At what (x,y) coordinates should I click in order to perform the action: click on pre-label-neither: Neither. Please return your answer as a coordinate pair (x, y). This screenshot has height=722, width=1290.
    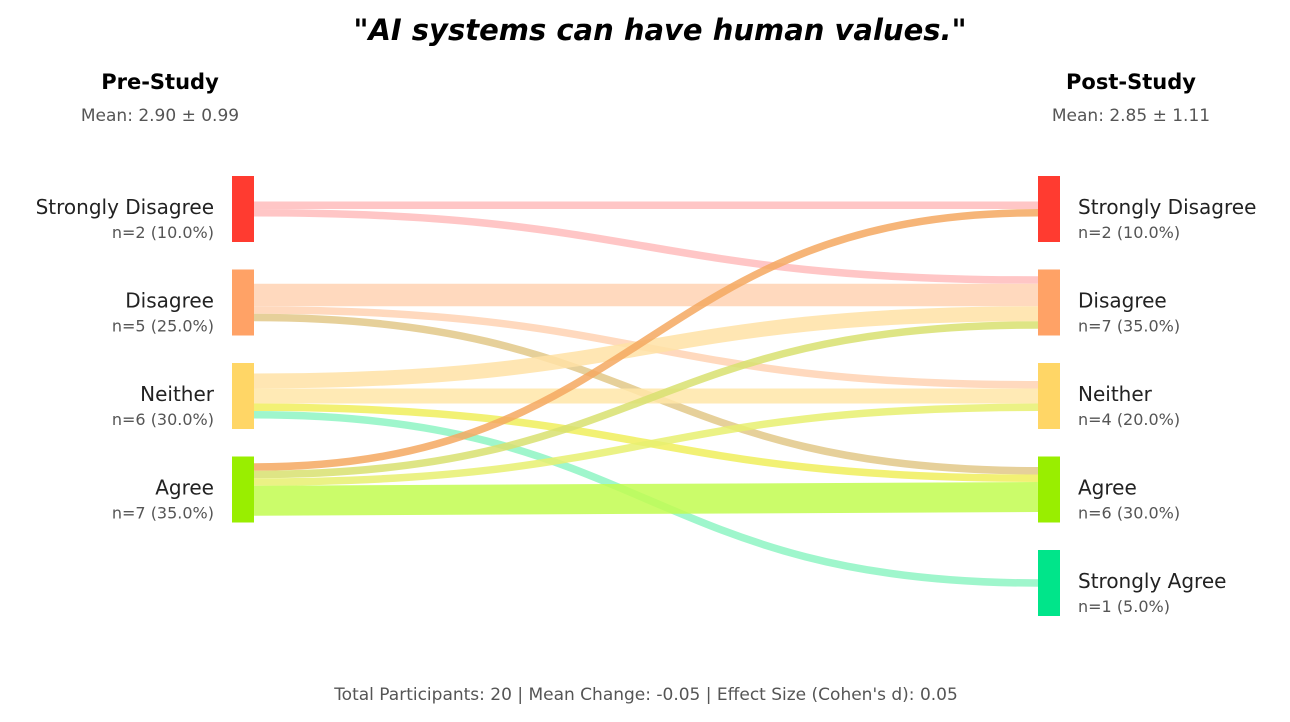
    Looking at the image, I should click on (177, 394).